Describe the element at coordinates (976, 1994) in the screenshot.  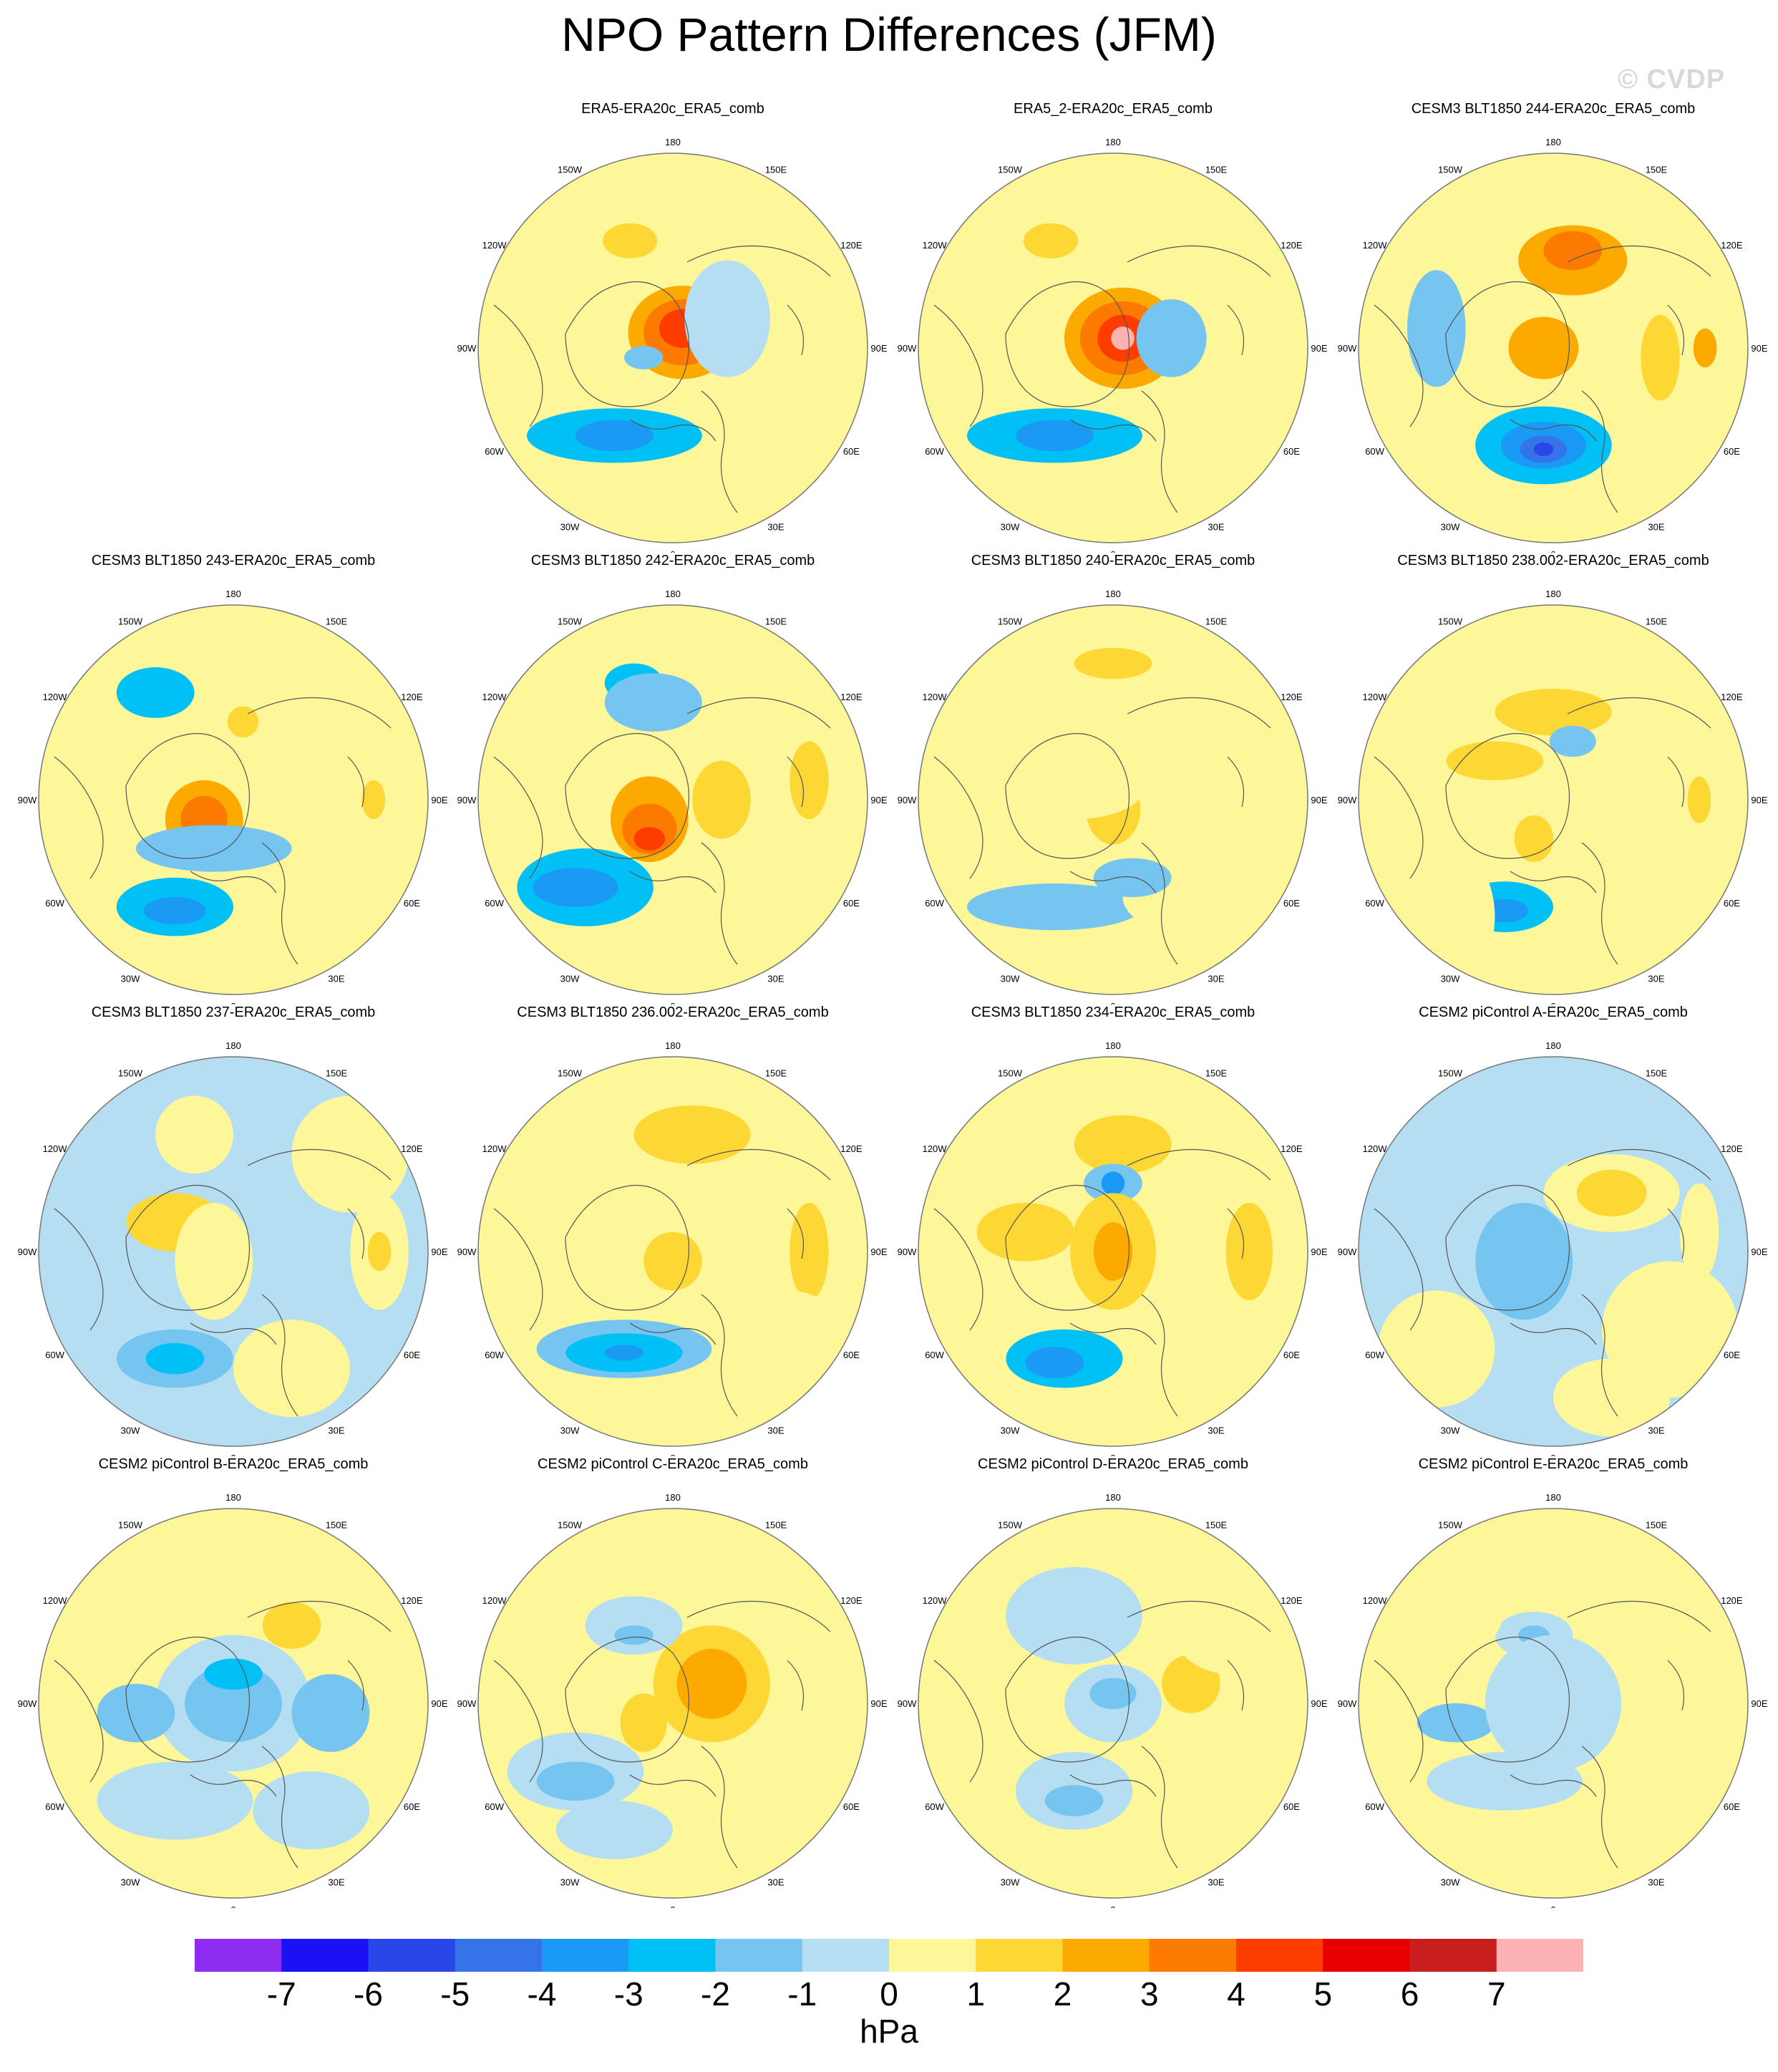
I see `colorbar-tick: 1` at that location.